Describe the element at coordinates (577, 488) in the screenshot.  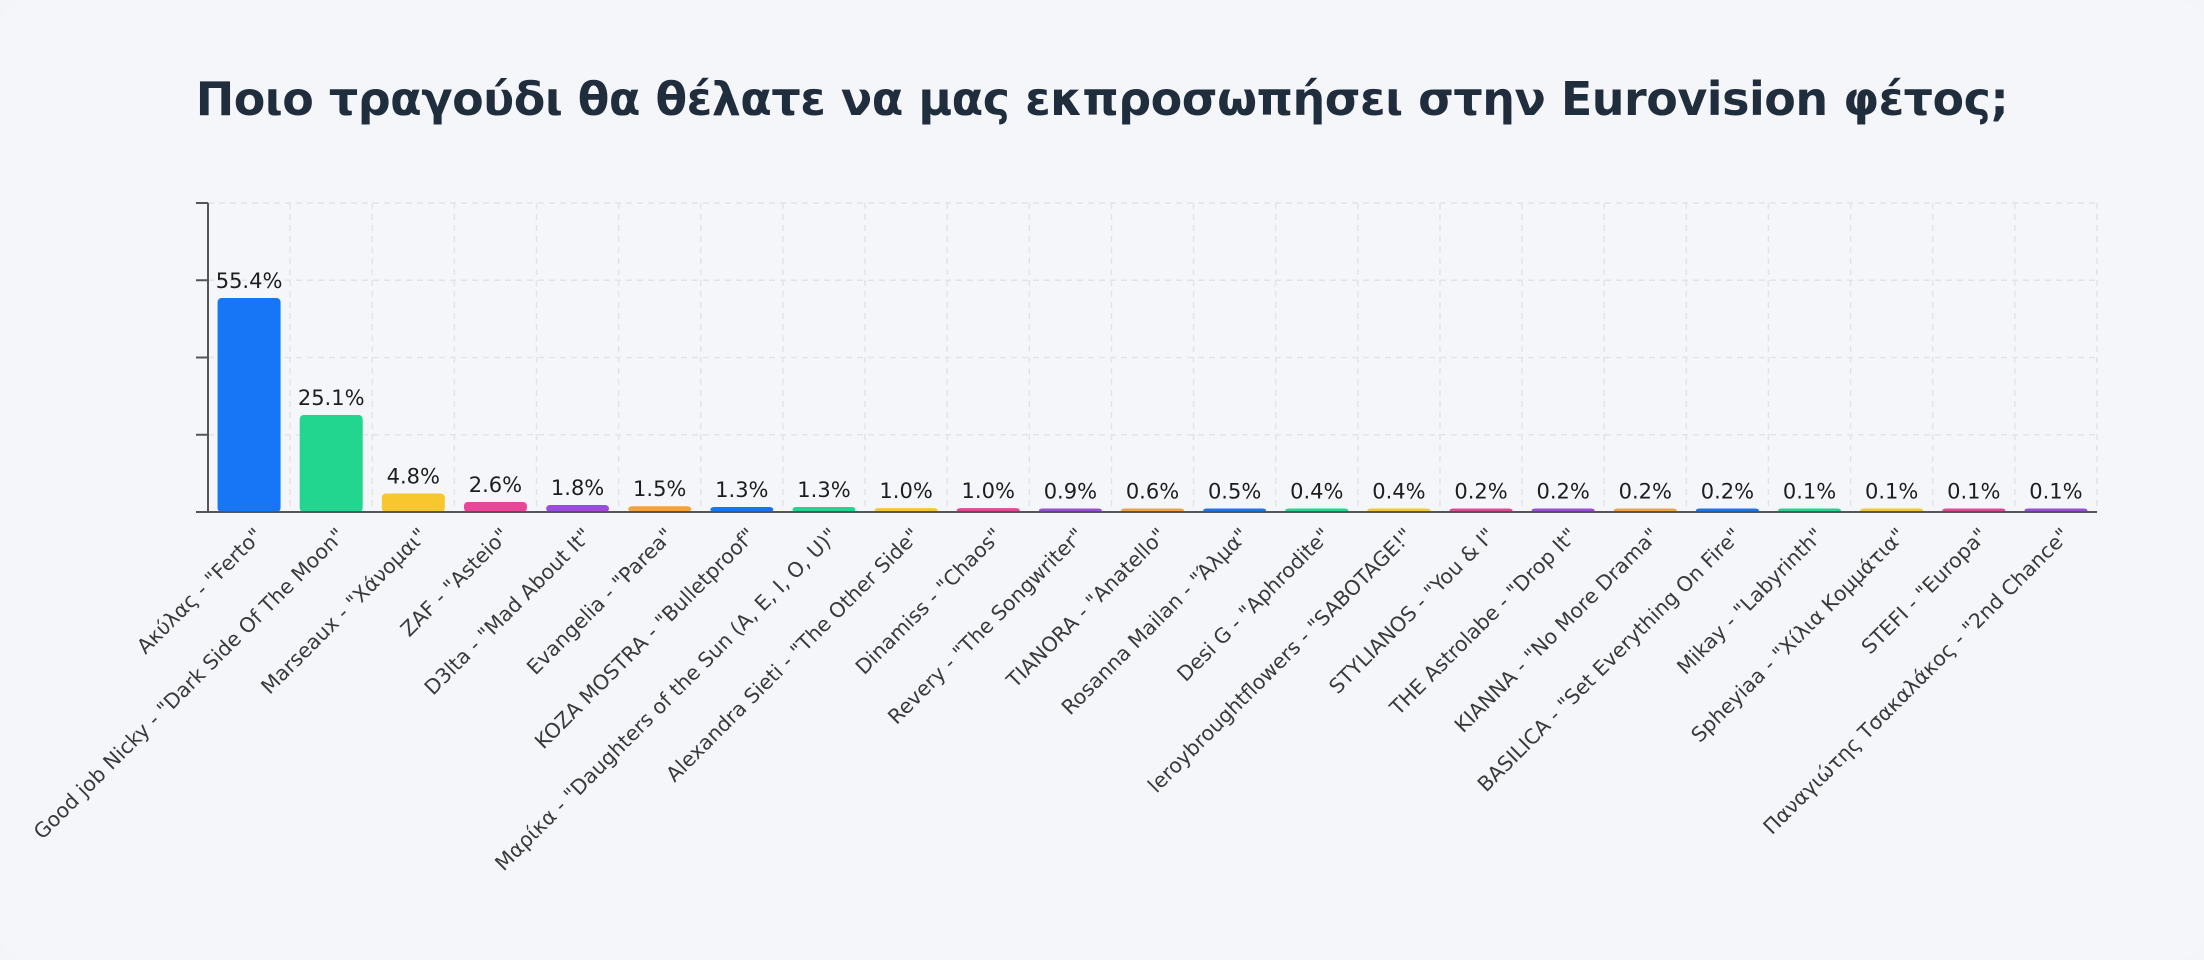
I see `data-label-4: 1.8%` at that location.